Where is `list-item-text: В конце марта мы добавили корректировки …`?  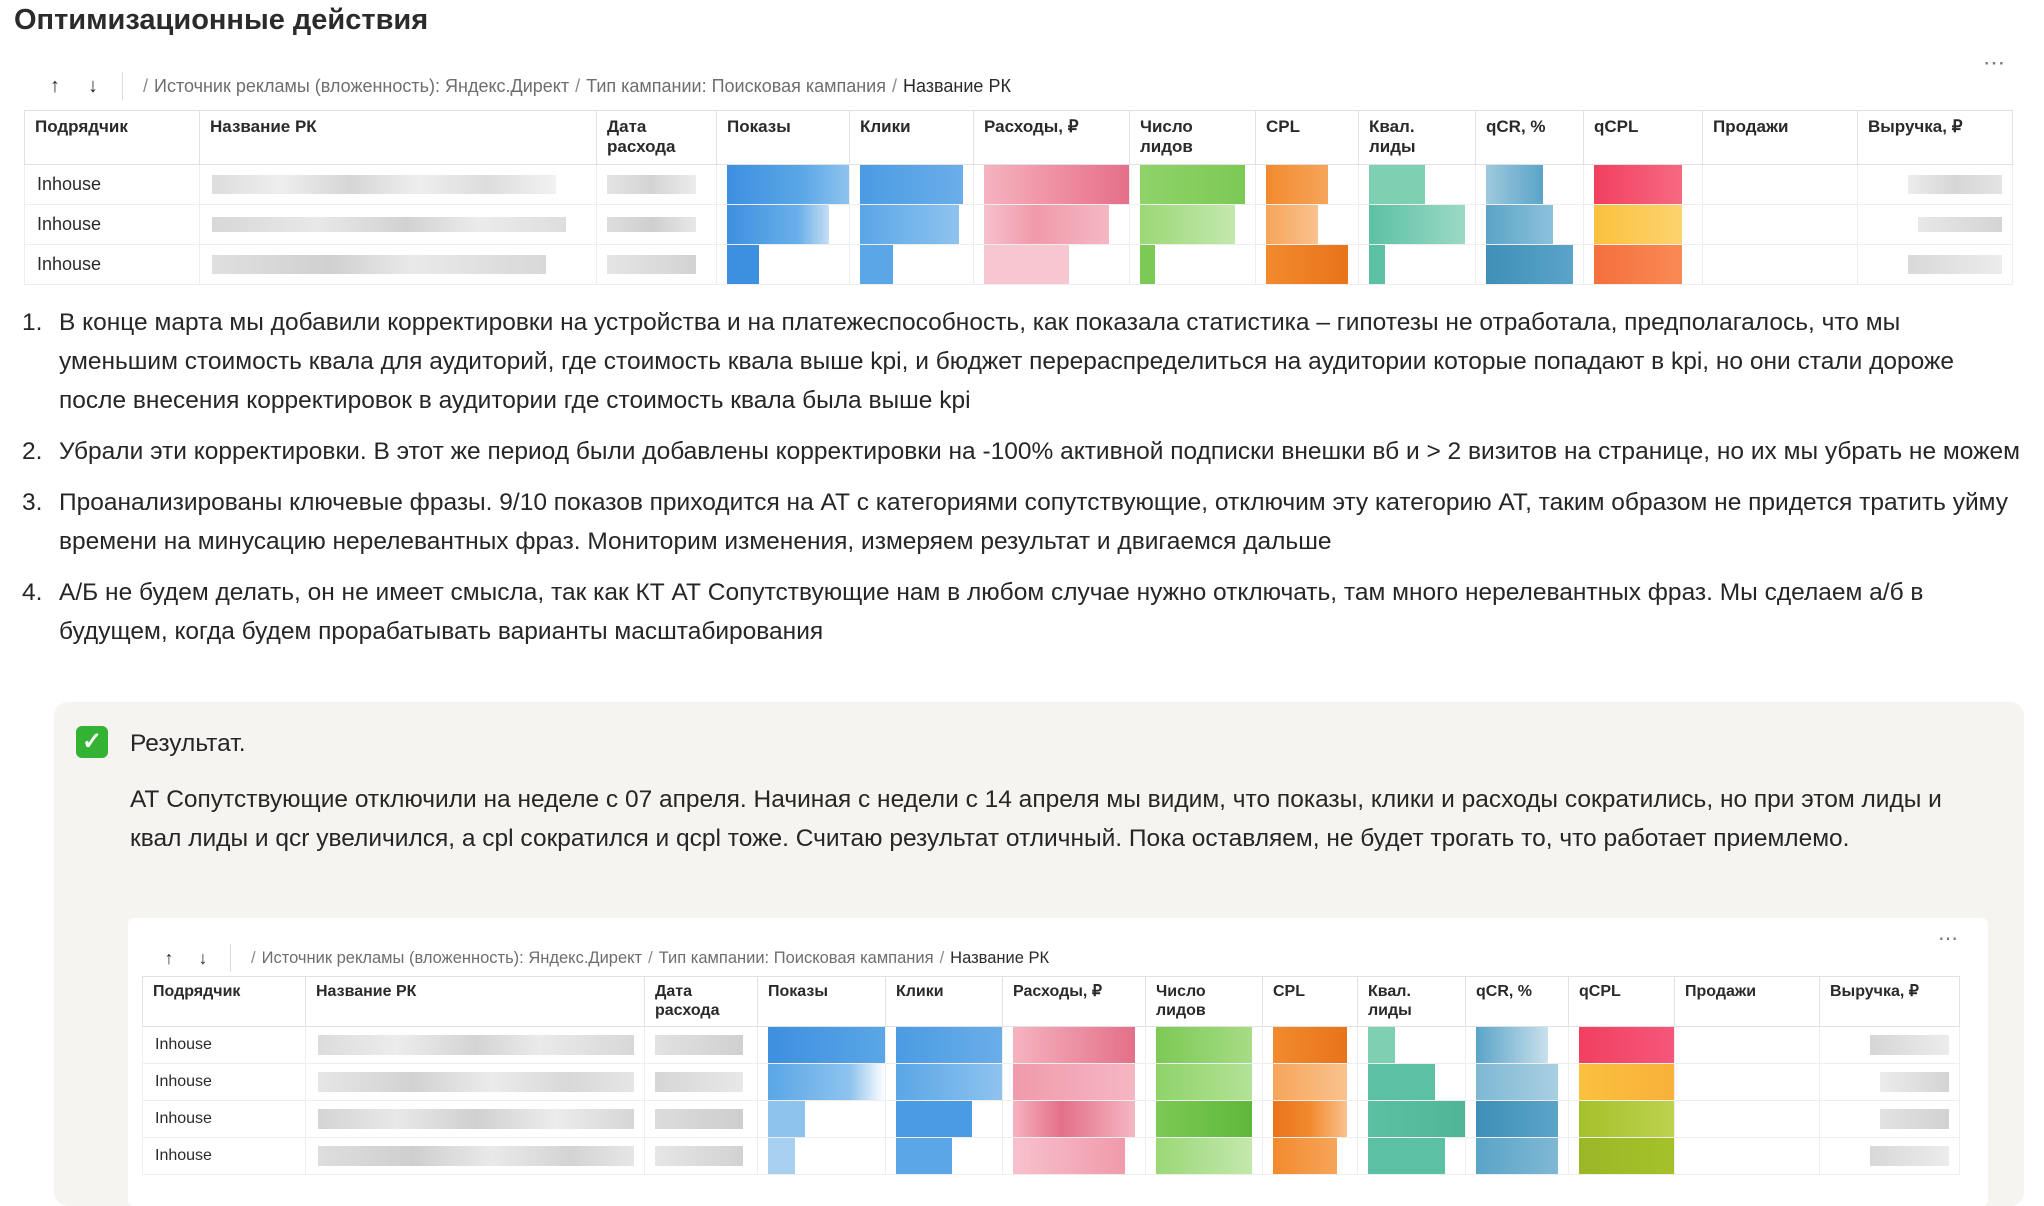 list-item-text: В конце марта мы добавили корректировки … is located at coordinates (1007, 361).